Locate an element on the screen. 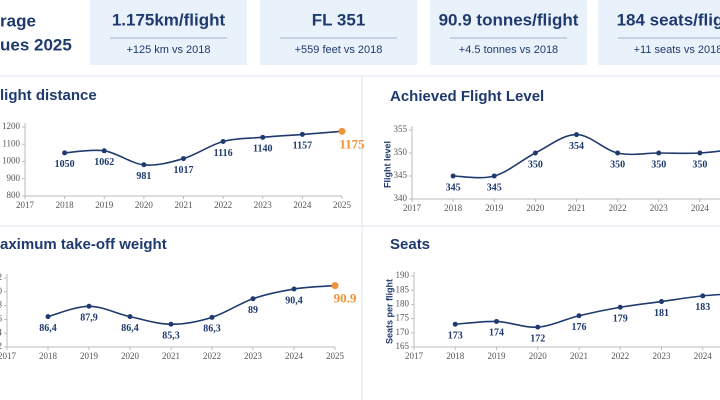 Image resolution: width=720 pixels, height=400 pixels. y-tick-label: 88 is located at coordinates (1, 305).